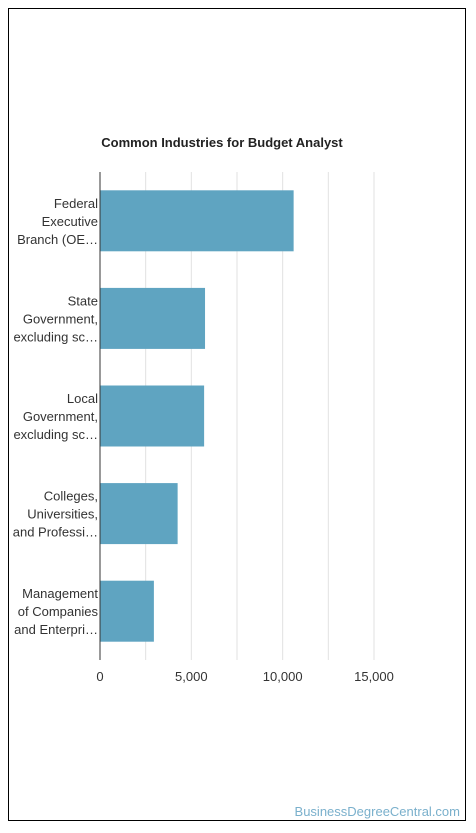  I want to click on x-tick-label: 5,000, so click(191, 676).